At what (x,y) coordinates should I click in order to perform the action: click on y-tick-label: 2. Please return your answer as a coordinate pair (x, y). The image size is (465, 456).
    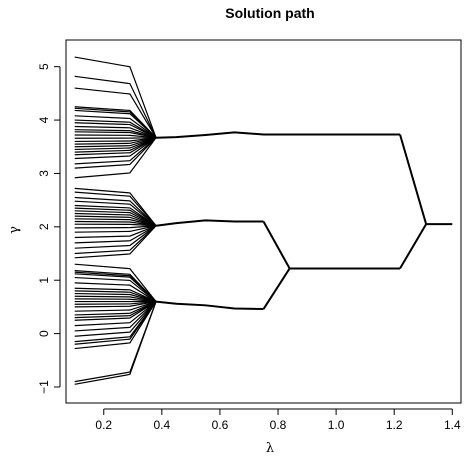
    Looking at the image, I should click on (44, 226).